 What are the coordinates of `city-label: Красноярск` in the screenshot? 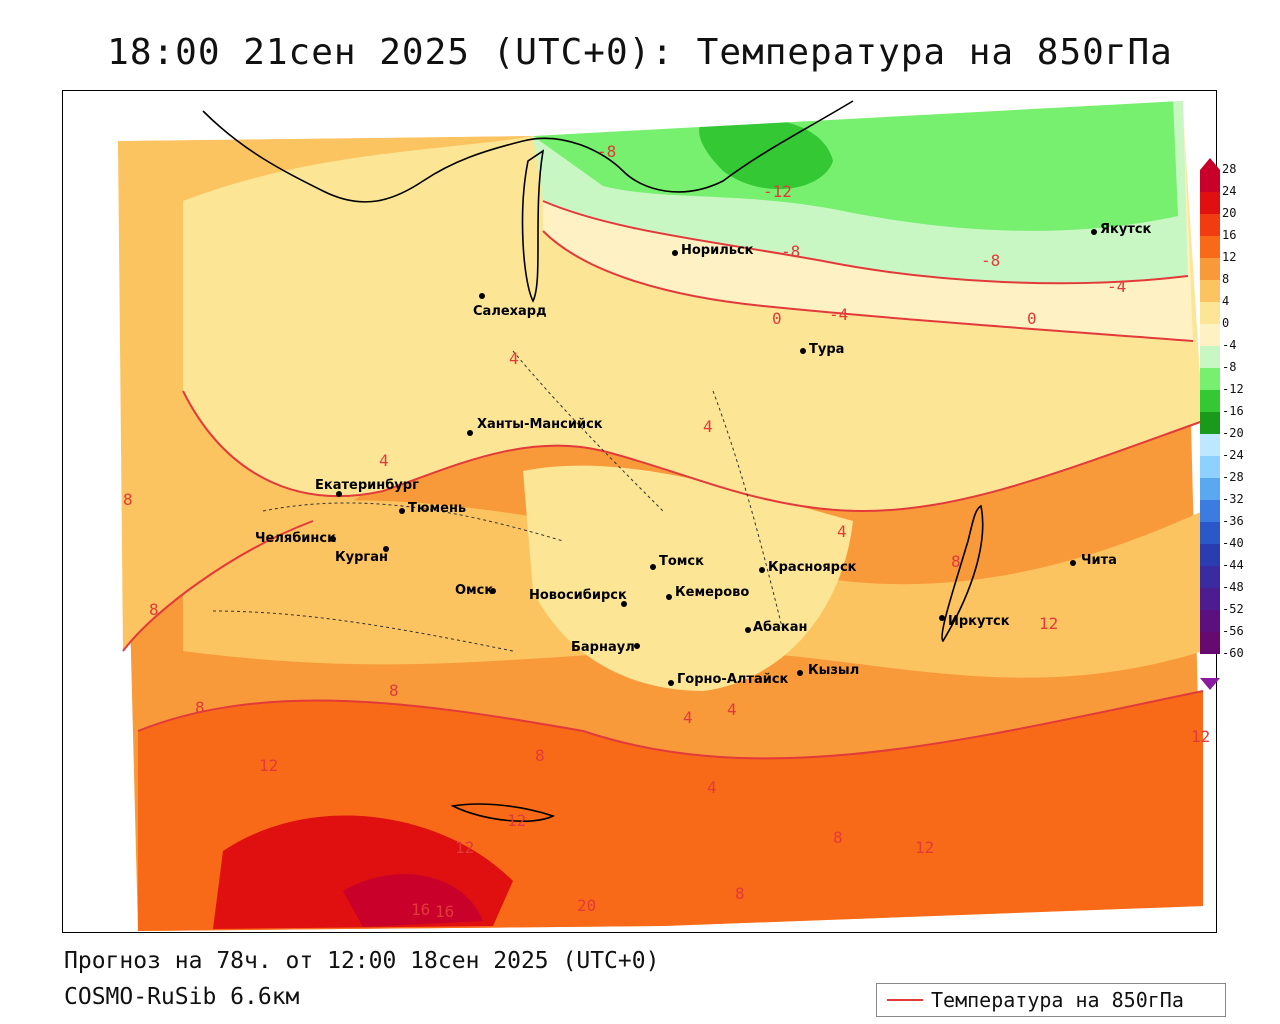 It's located at (812, 567).